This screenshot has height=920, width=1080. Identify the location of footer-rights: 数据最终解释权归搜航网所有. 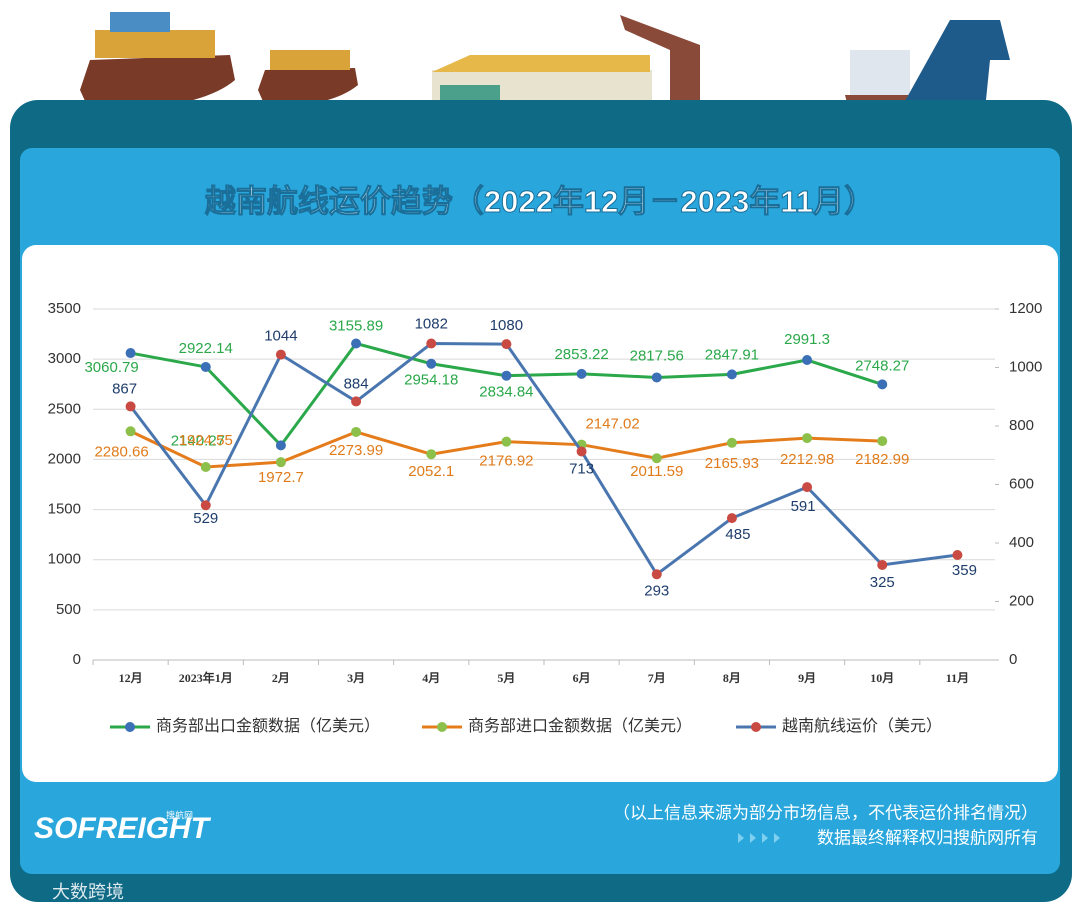
(927, 837).